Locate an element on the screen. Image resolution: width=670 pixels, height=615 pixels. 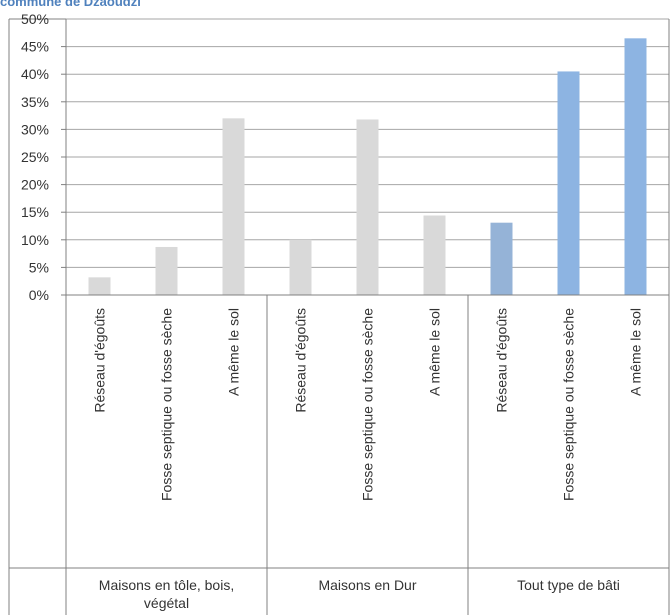
y-tick-label: 40% is located at coordinates (35, 74).